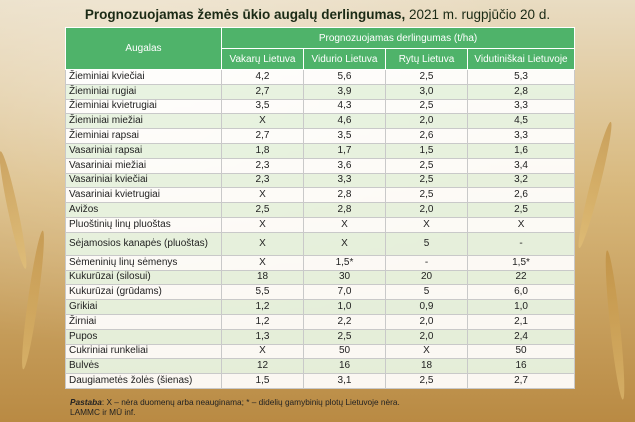 This screenshot has height=422, width=635. Describe the element at coordinates (344, 165) in the screenshot. I see `yield-value-cell: 3,6` at that location.